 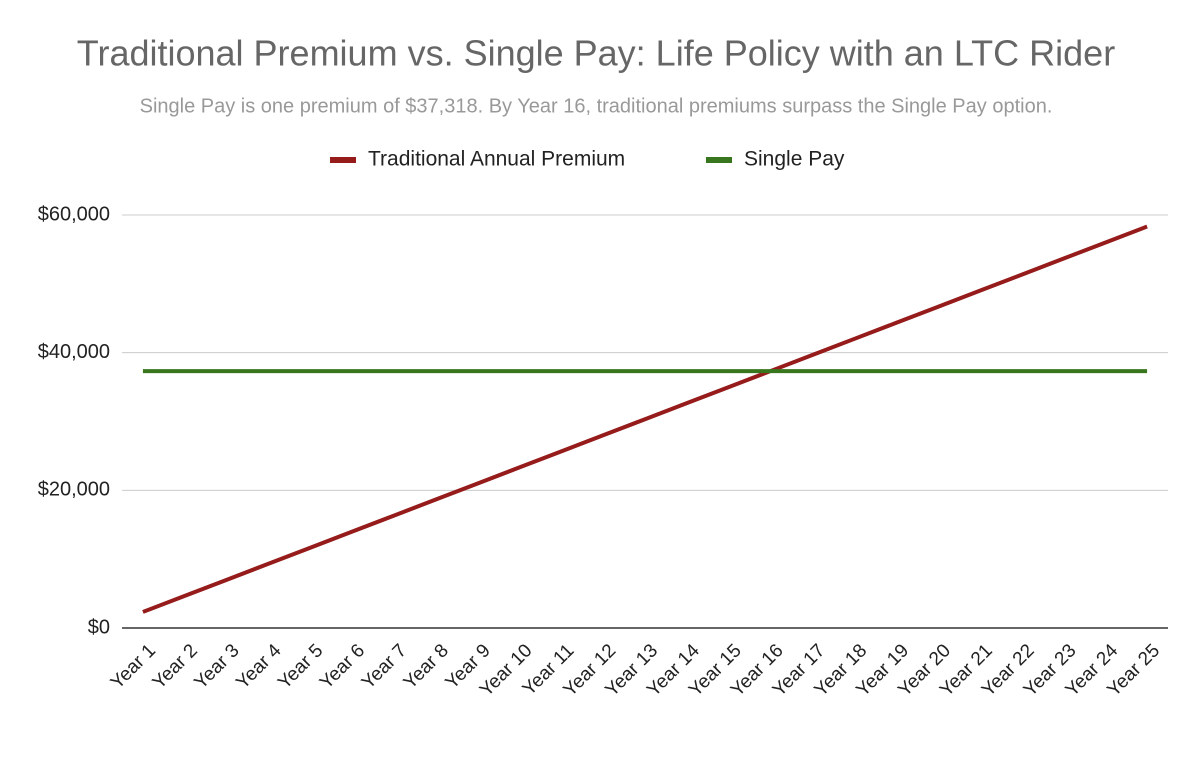 What do you see at coordinates (175, 666) in the screenshot?
I see `x-tick-label: Year 2` at bounding box center [175, 666].